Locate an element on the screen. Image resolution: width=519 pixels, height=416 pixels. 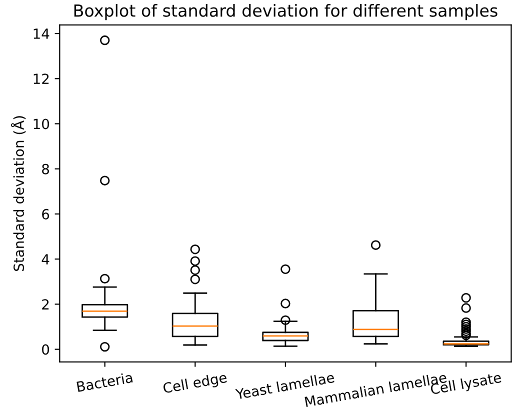
y-tick-label: 6 is located at coordinates (46, 214).